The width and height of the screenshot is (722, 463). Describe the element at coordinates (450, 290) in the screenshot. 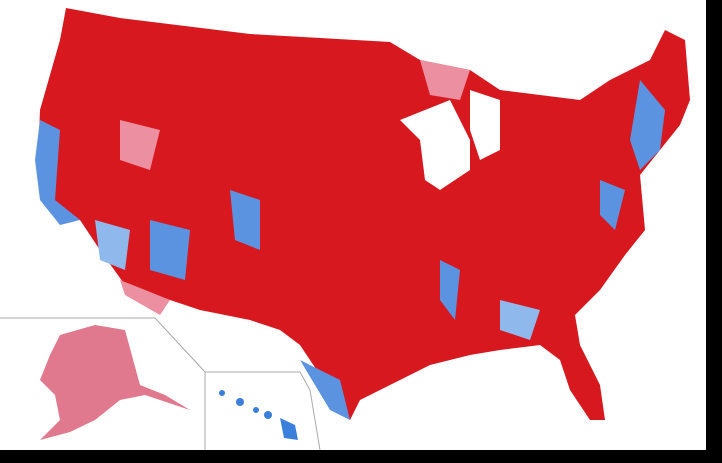

I see `mississippi-delta` at that location.